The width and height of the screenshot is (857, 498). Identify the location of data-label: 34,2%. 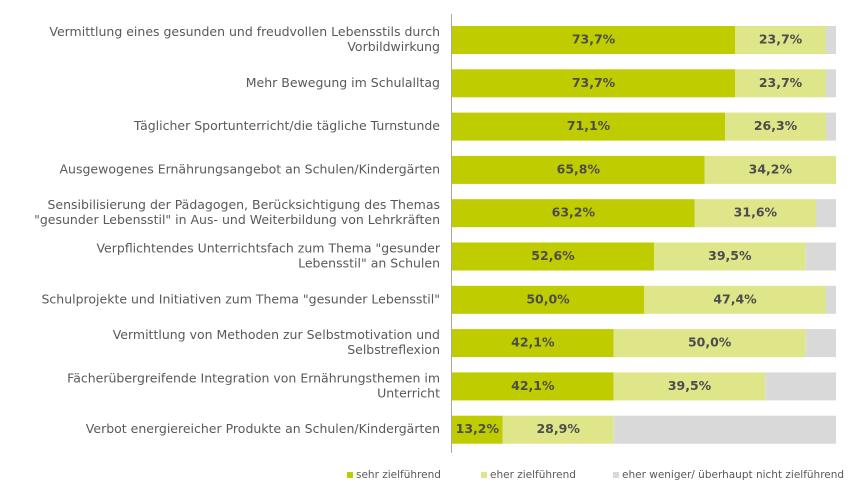
(771, 168).